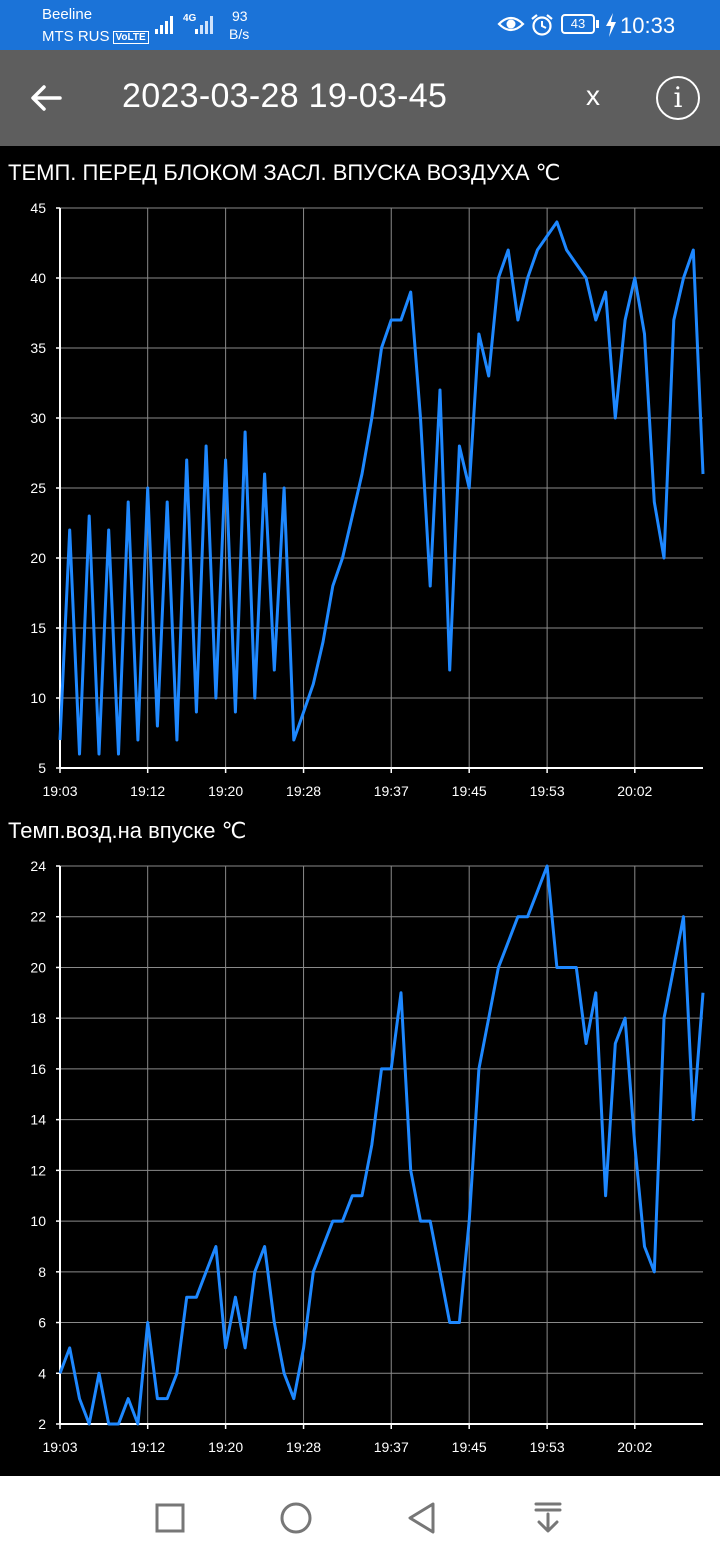 The width and height of the screenshot is (720, 1560). I want to click on y-tick-label: 15, so click(38, 628).